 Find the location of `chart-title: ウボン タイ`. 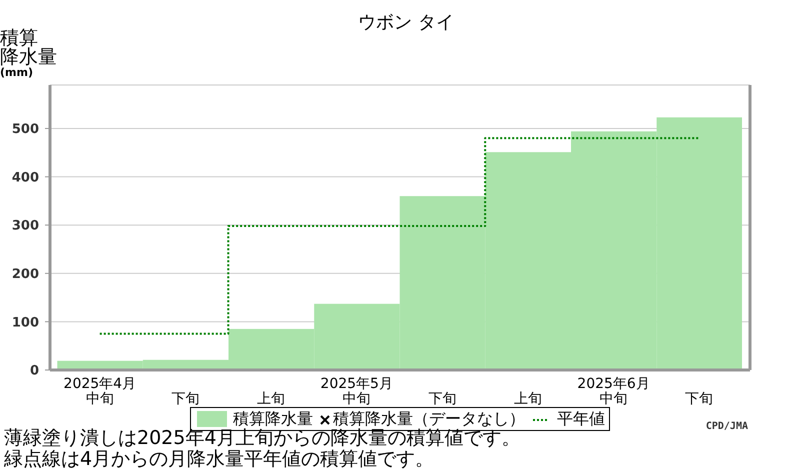

chart-title: ウボン タイ is located at coordinates (406, 22).